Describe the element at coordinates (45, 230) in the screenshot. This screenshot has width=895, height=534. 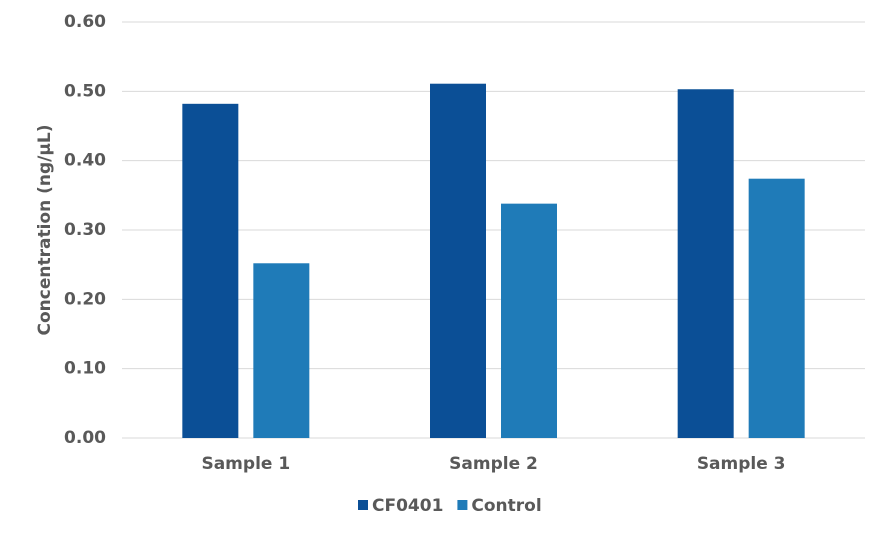
I see `y-axis-title: Concentration (ng/µL)` at that location.